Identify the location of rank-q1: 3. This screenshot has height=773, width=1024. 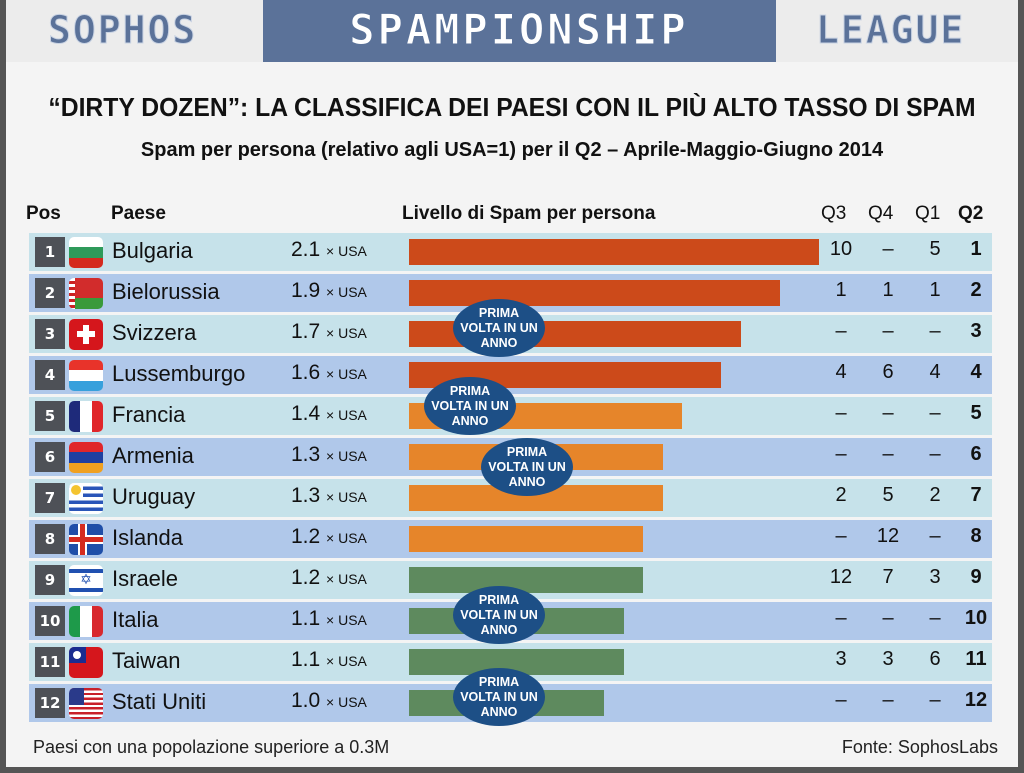
(935, 577).